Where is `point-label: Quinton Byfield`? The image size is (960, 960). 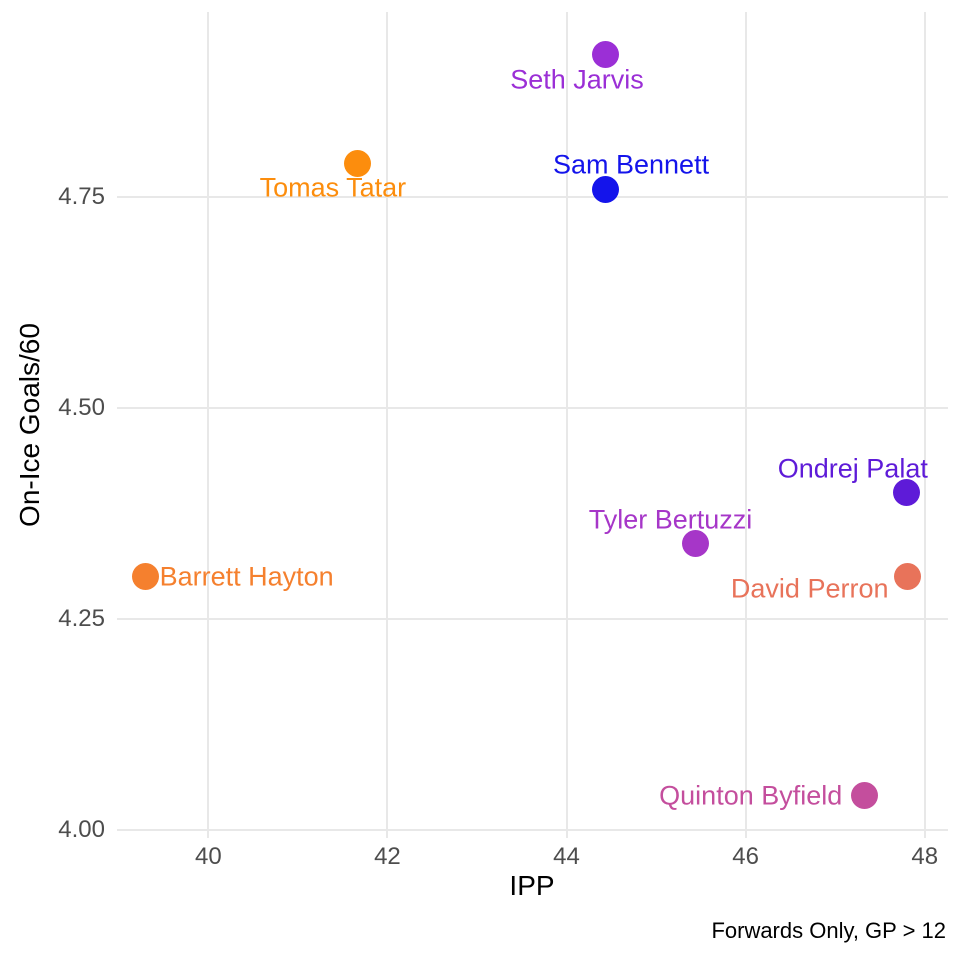
point-label: Quinton Byfield is located at coordinates (751, 795).